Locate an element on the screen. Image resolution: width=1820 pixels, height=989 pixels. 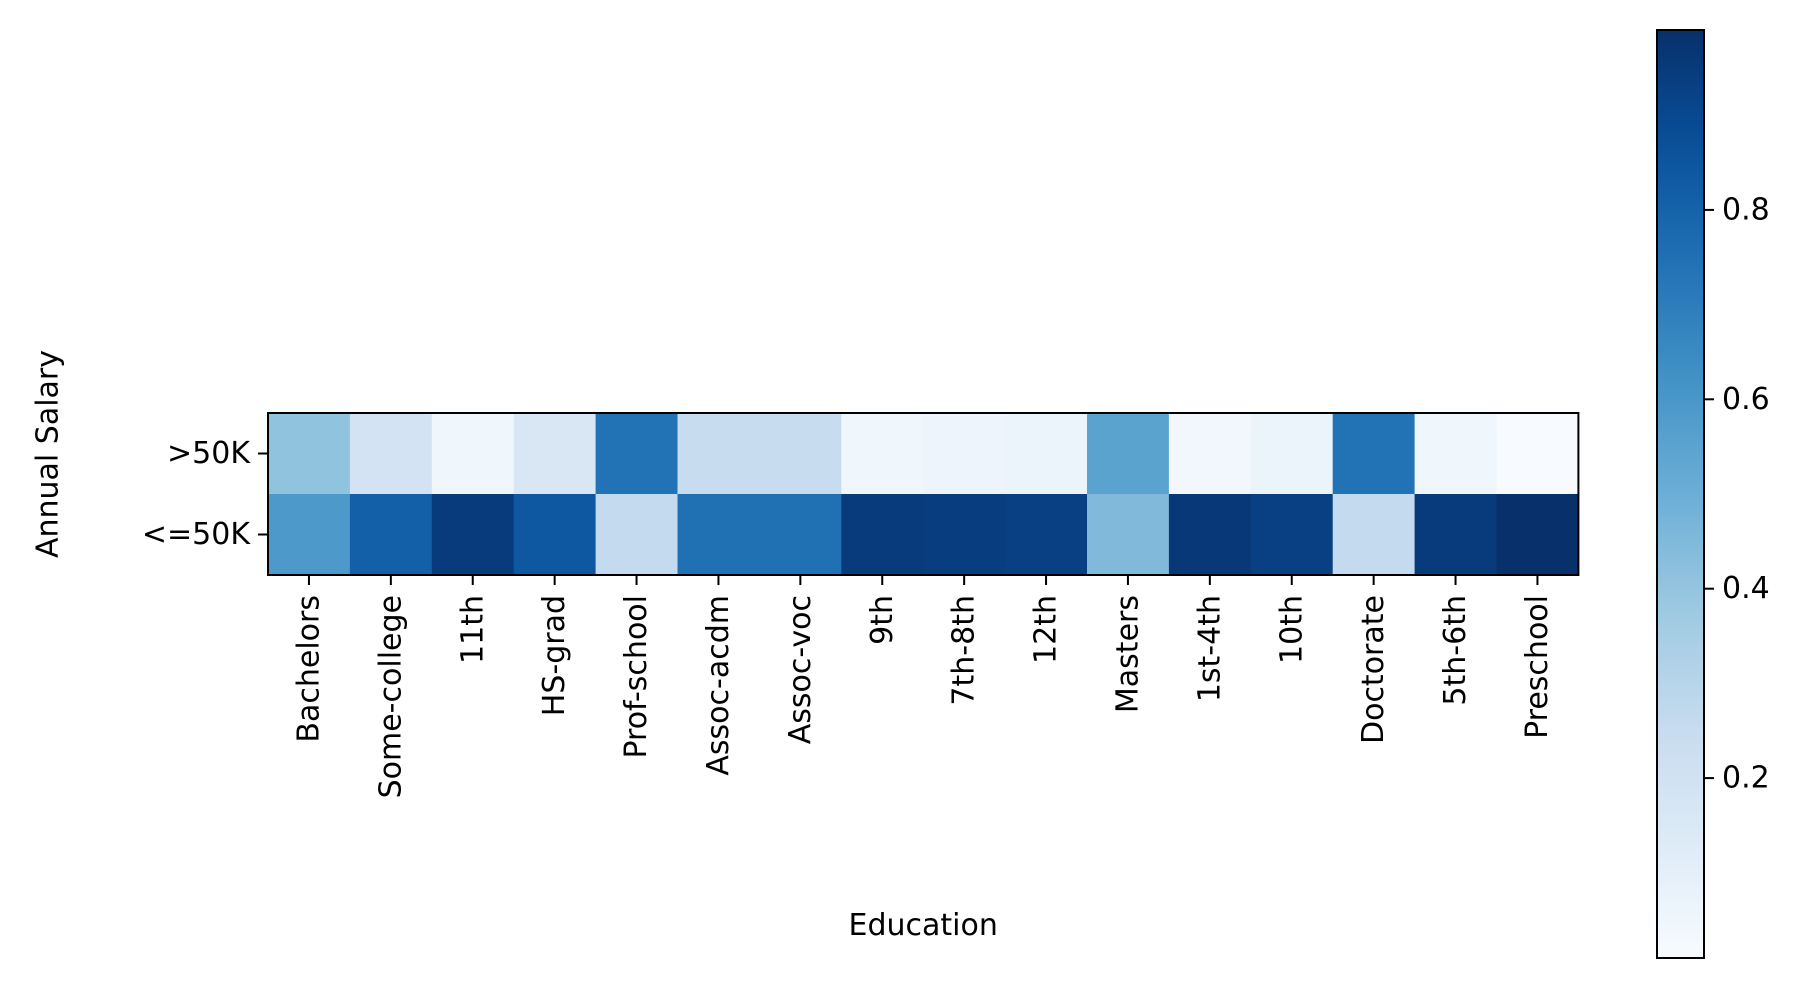
x-tick-label: Preschool is located at coordinates (1537, 667).